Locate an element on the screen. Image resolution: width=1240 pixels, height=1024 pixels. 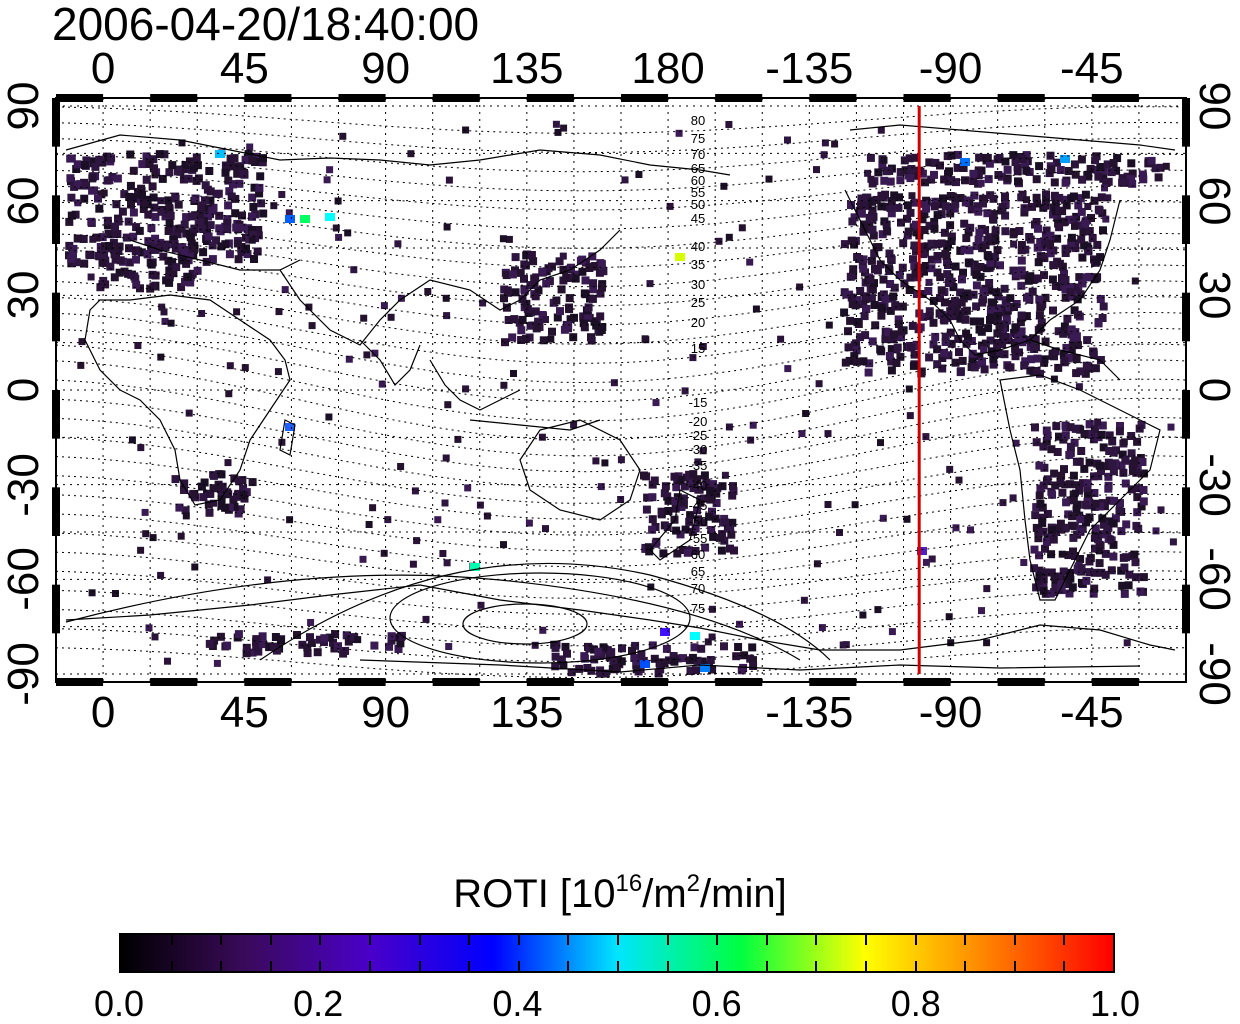
colorbar-tick-label: 0.2 is located at coordinates (318, 1003).